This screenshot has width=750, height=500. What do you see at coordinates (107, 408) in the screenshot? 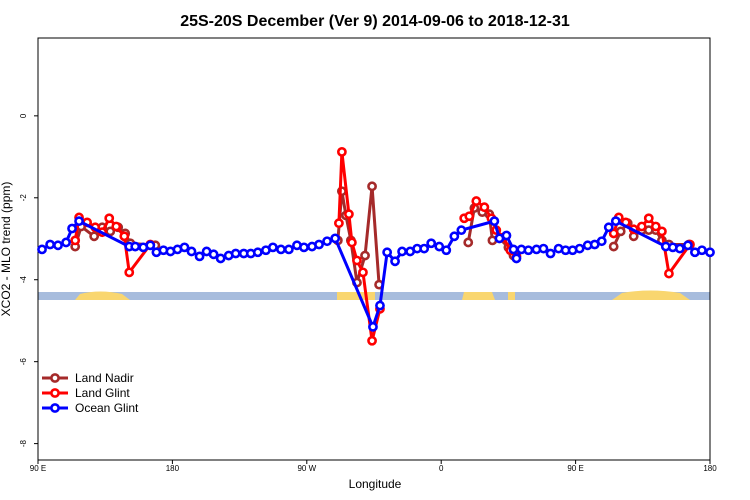
I see `legend-label: Ocean Glint` at bounding box center [107, 408].